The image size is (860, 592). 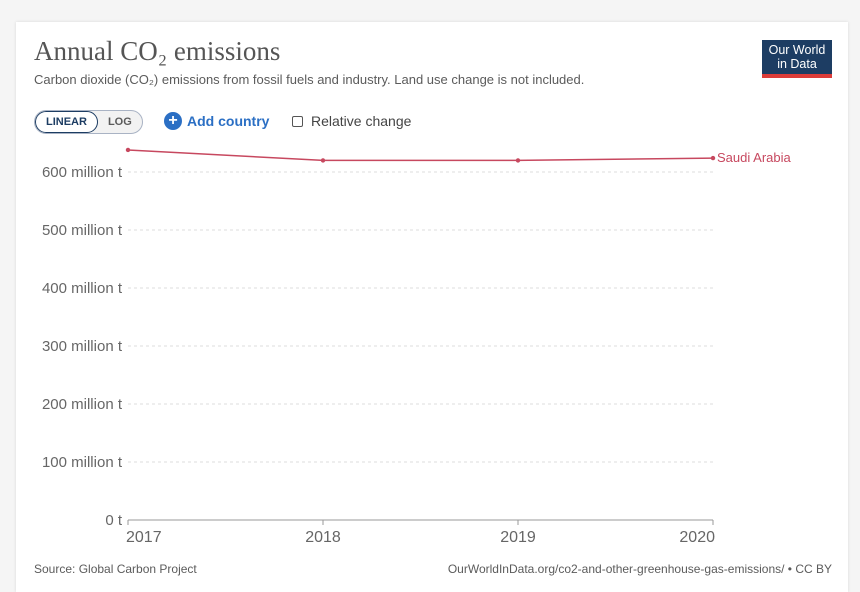 I want to click on log-scale-button: LOG, so click(x=119, y=122).